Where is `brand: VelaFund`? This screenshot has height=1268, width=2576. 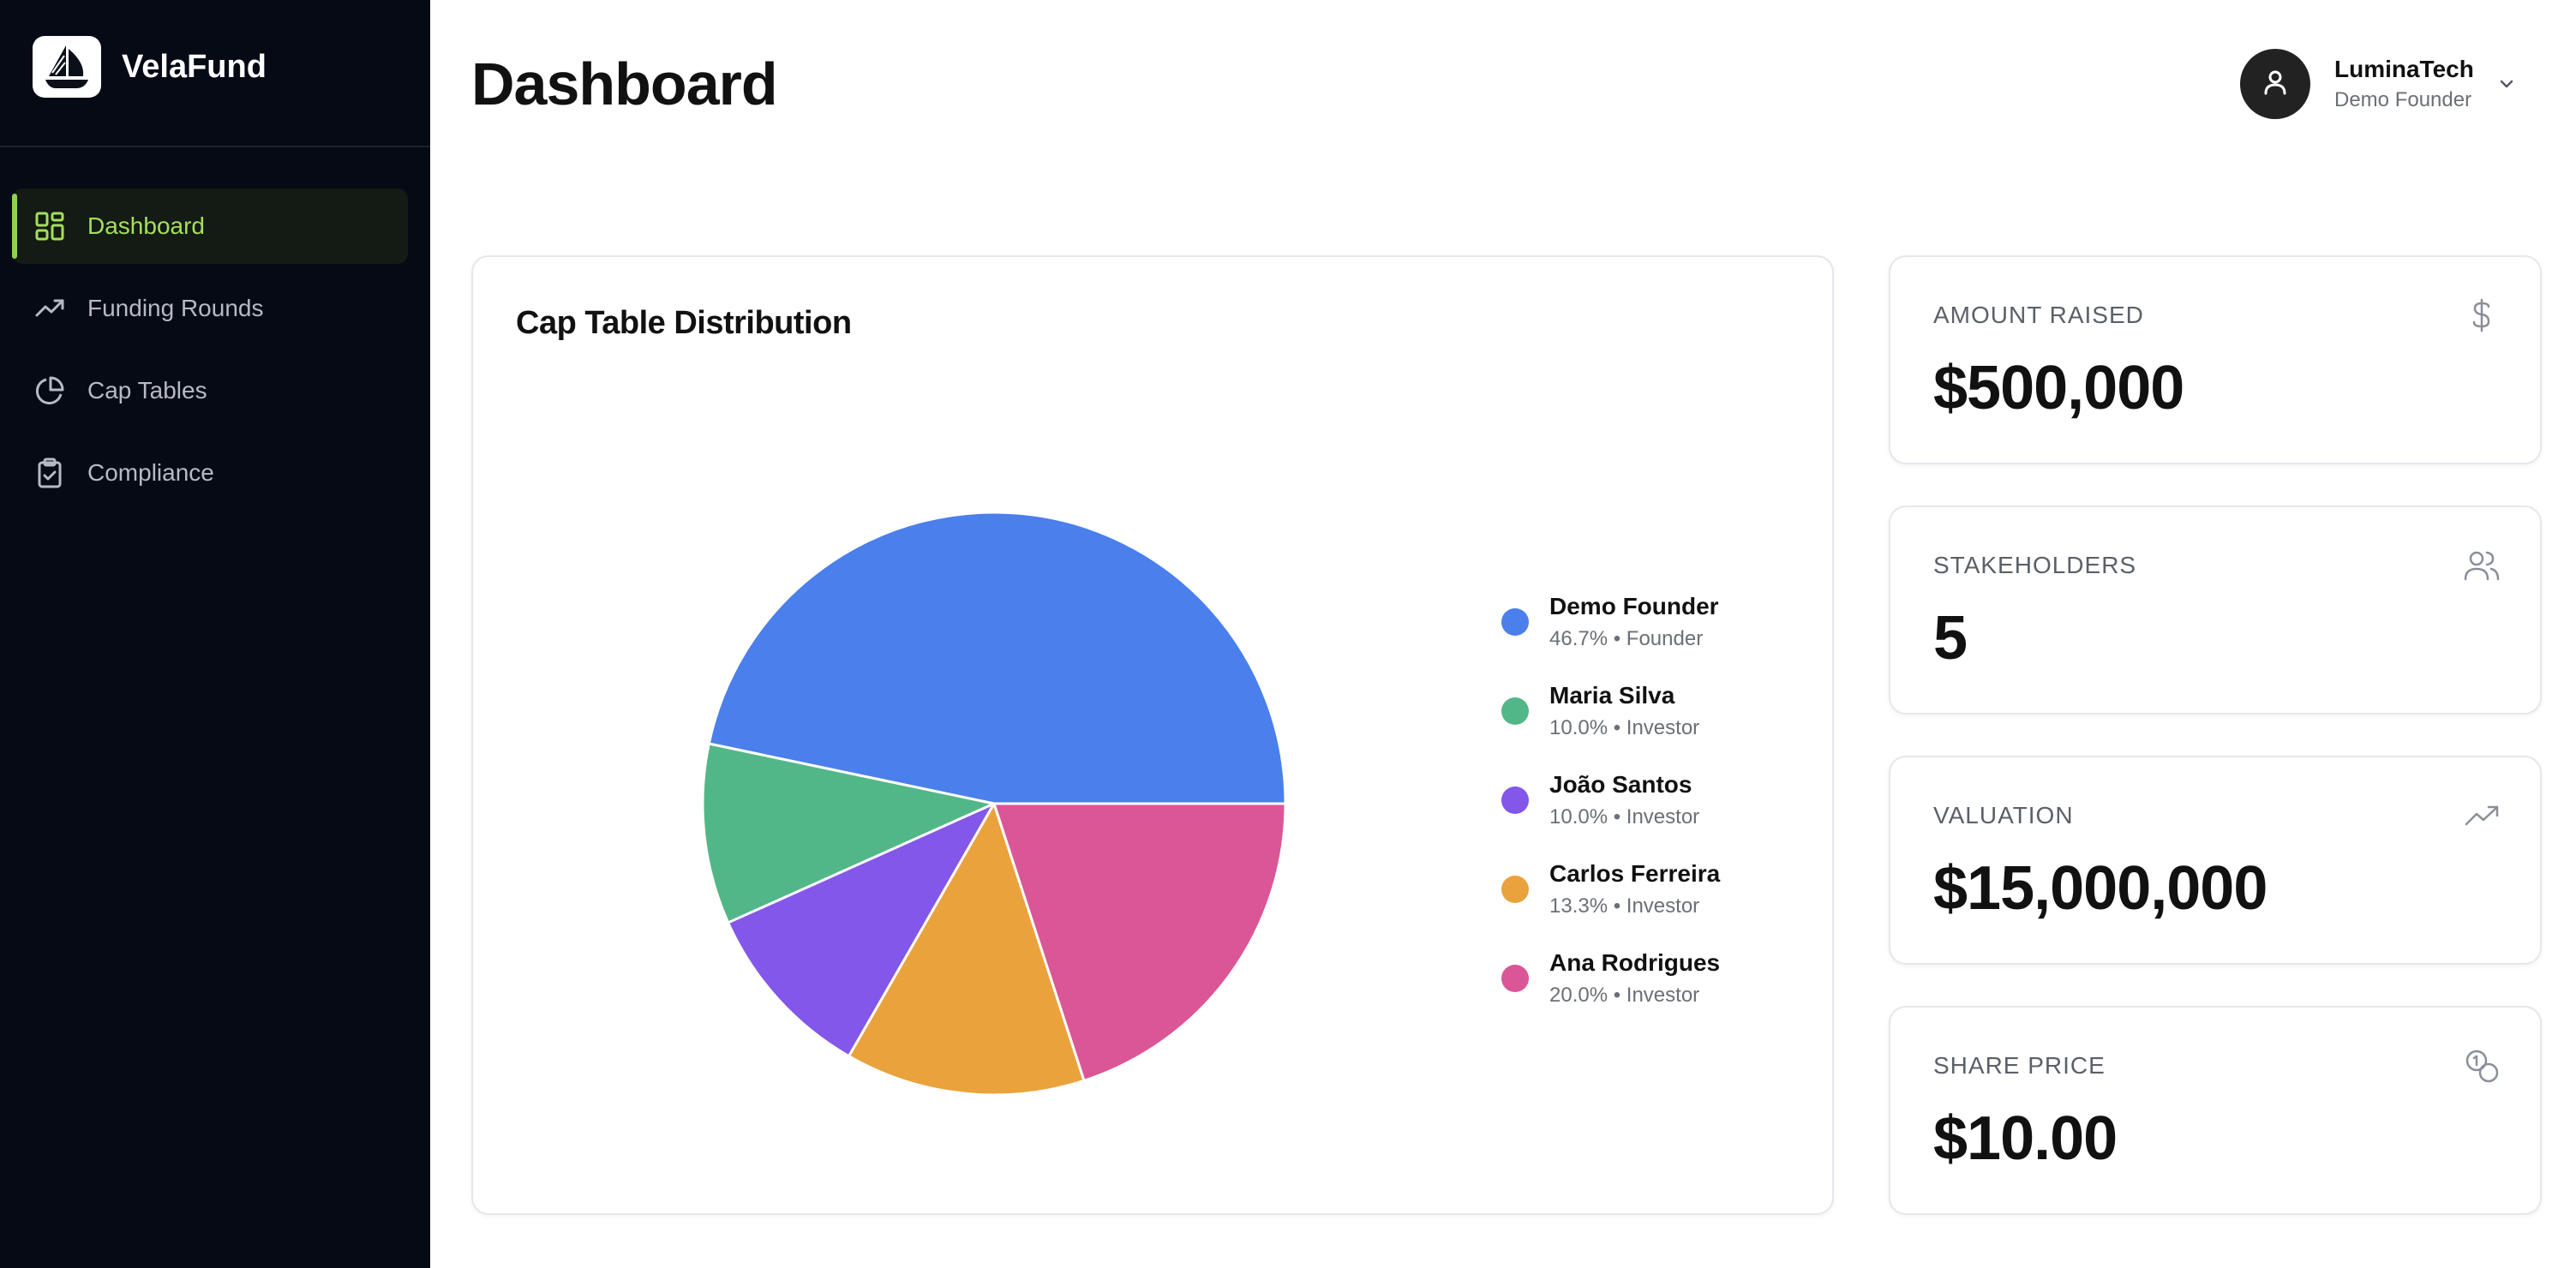 brand: VelaFund is located at coordinates (150, 67).